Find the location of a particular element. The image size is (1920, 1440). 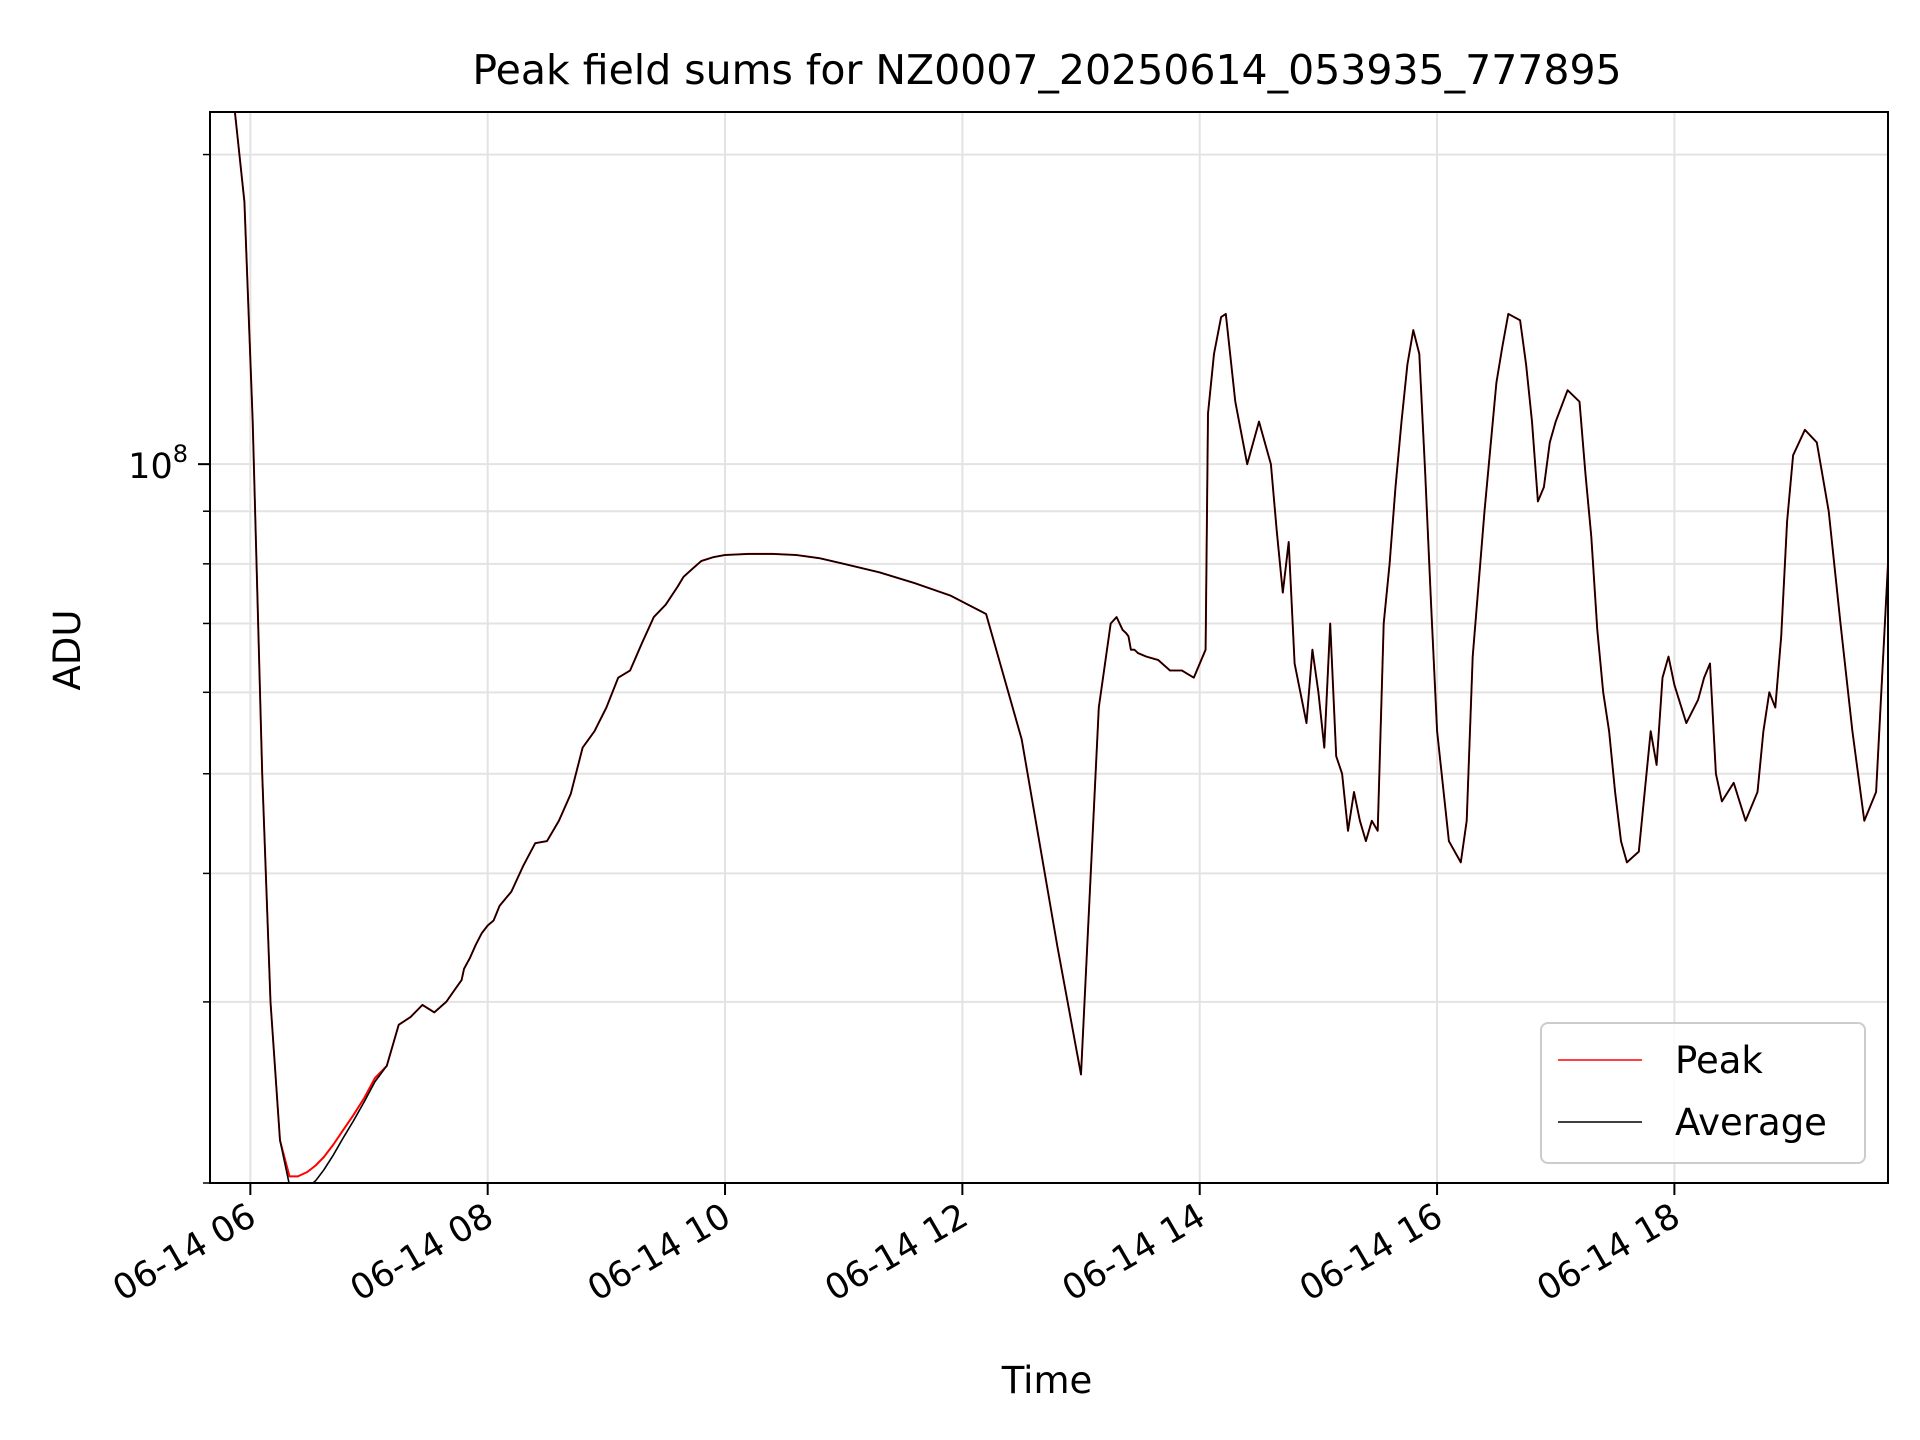

legend: Peak Average is located at coordinates (1703, 1093).